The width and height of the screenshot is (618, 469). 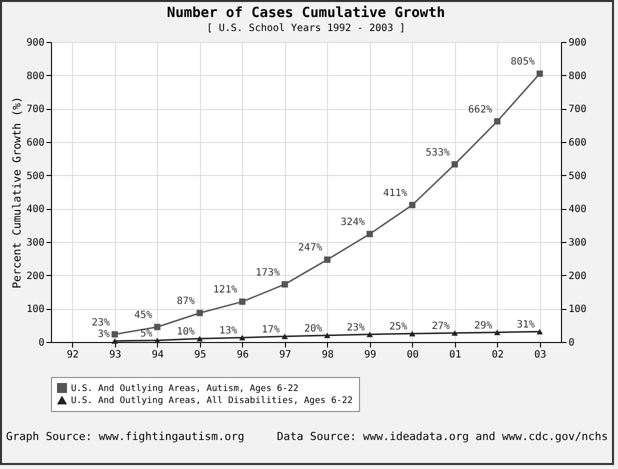 I want to click on y2-tick-label: 600, so click(x=577, y=143).